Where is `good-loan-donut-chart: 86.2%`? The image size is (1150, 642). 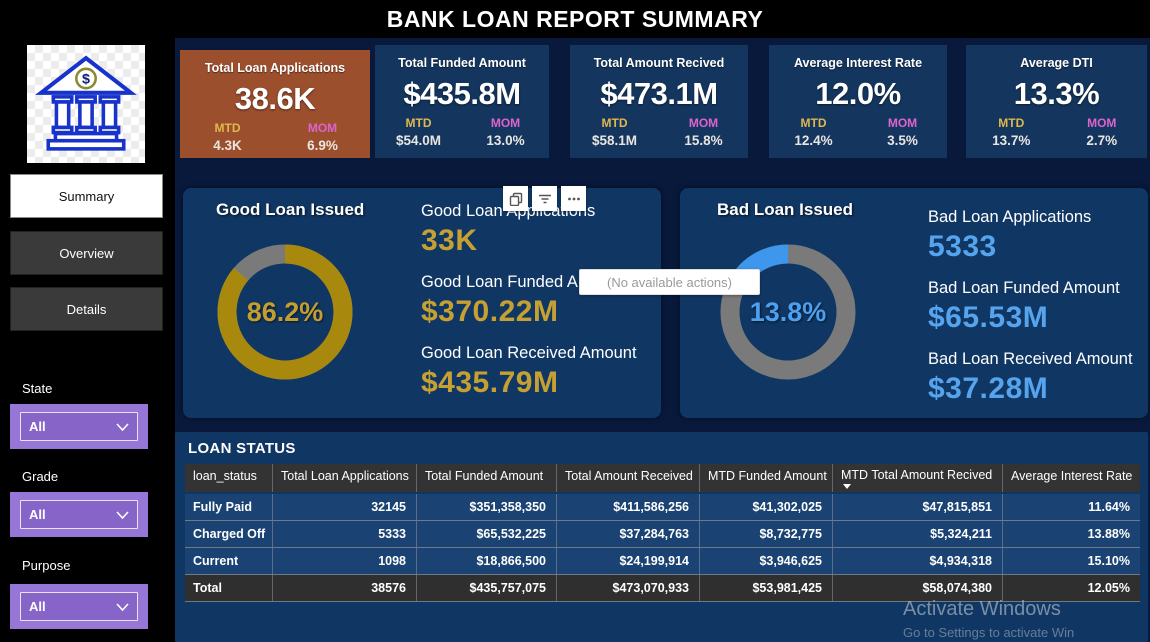 good-loan-donut-chart: 86.2% is located at coordinates (285, 312).